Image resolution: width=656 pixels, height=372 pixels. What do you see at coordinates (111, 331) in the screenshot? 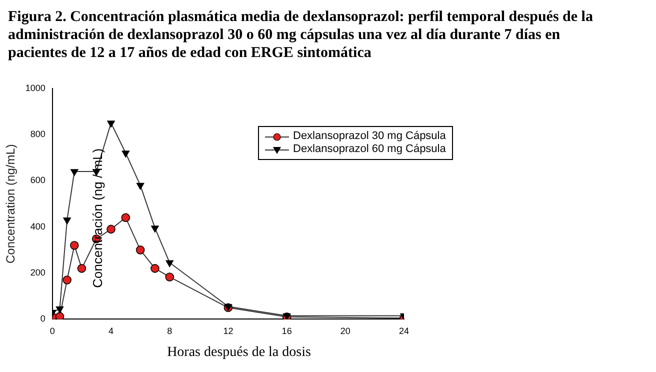
I see `x-tick-label: 4` at bounding box center [111, 331].